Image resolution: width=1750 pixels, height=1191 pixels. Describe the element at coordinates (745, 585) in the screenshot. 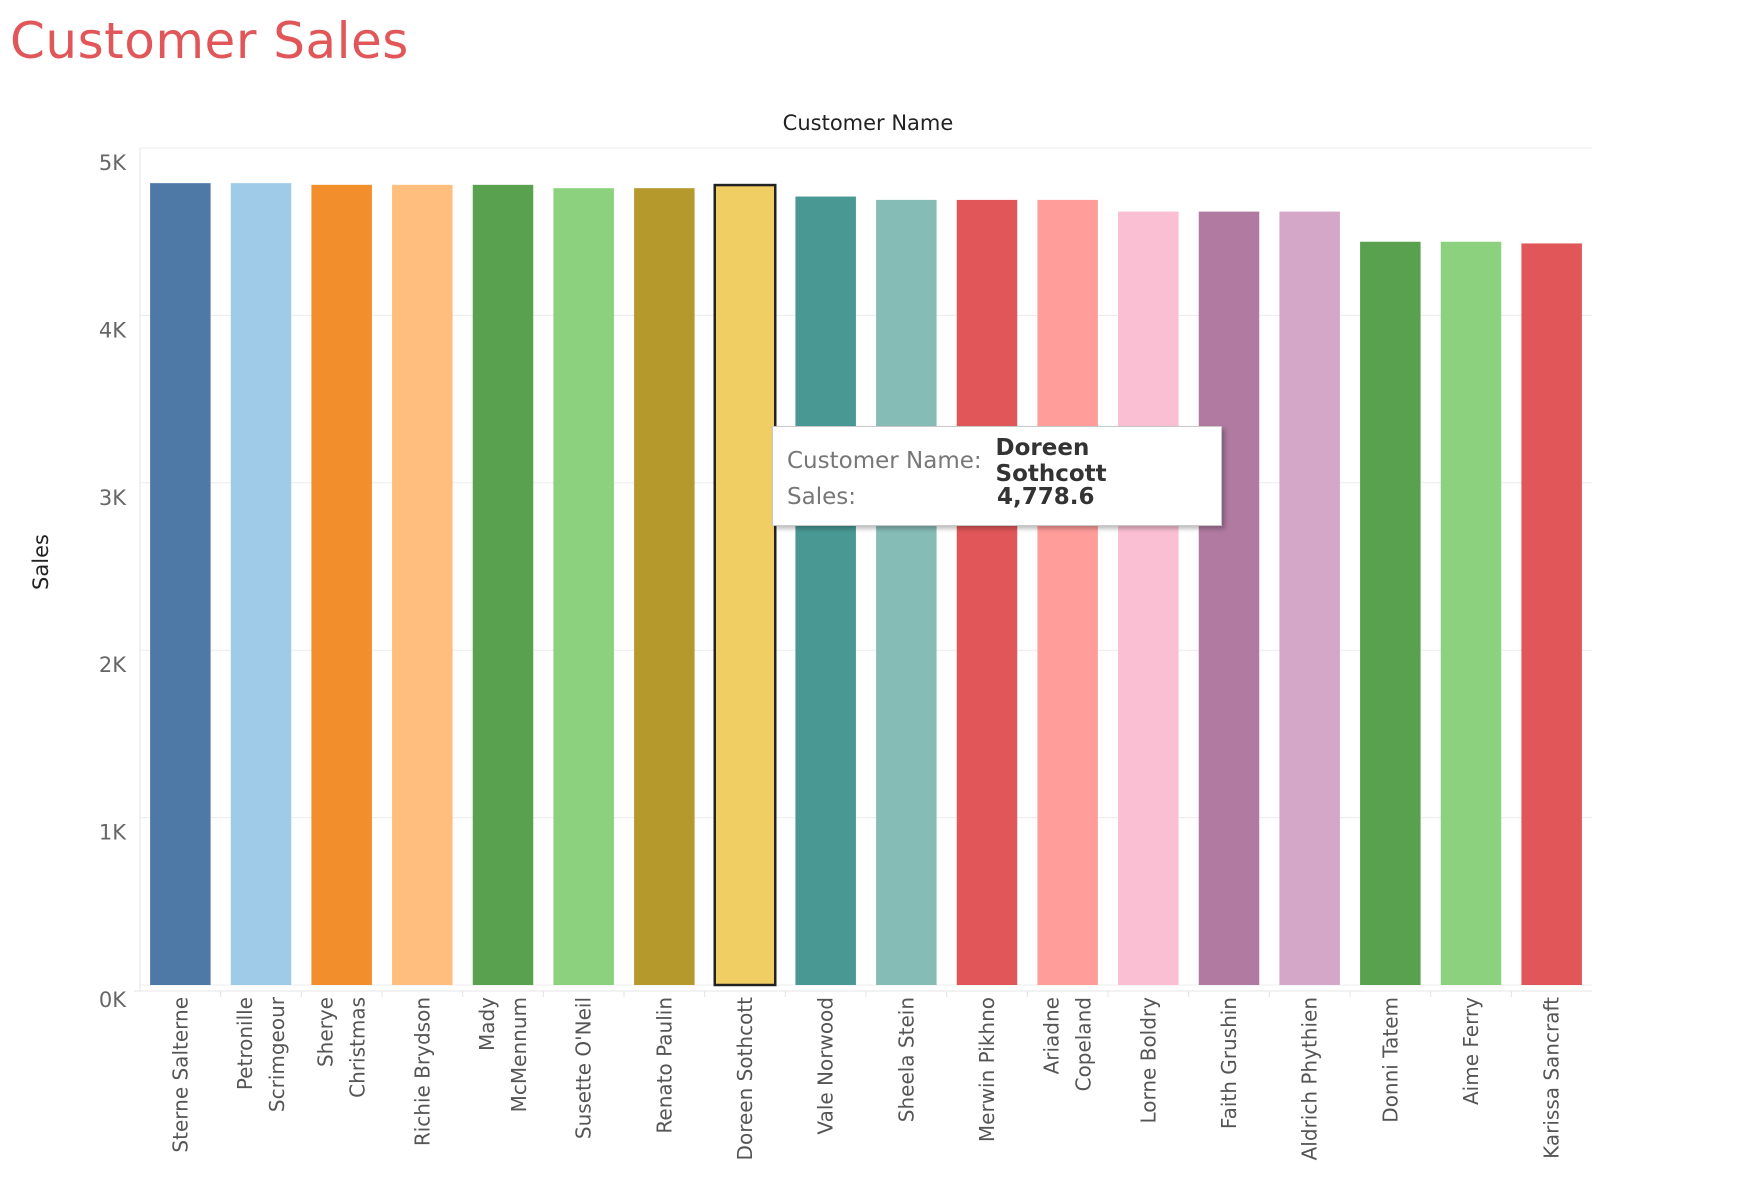

I see `bar-highlighted` at that location.